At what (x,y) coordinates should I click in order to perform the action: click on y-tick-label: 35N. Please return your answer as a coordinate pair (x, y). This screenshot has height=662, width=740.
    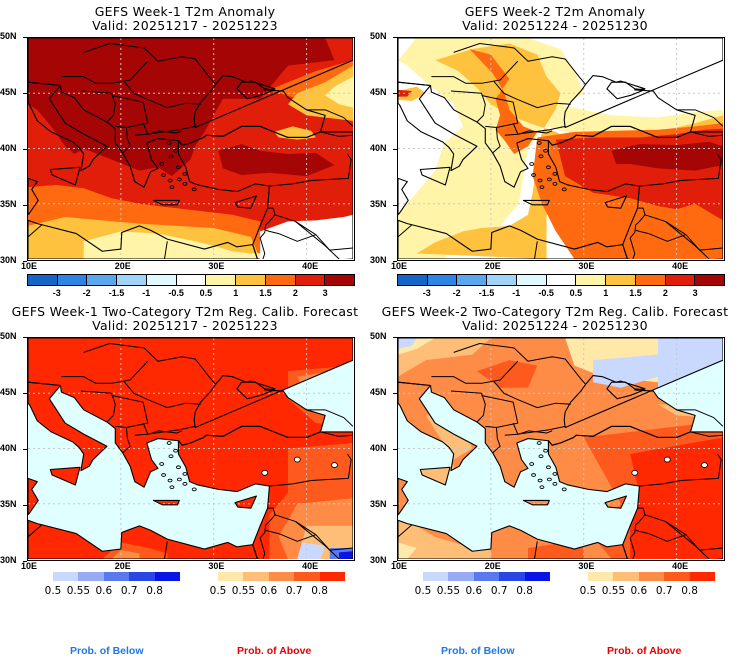
    Looking at the image, I should click on (8, 504).